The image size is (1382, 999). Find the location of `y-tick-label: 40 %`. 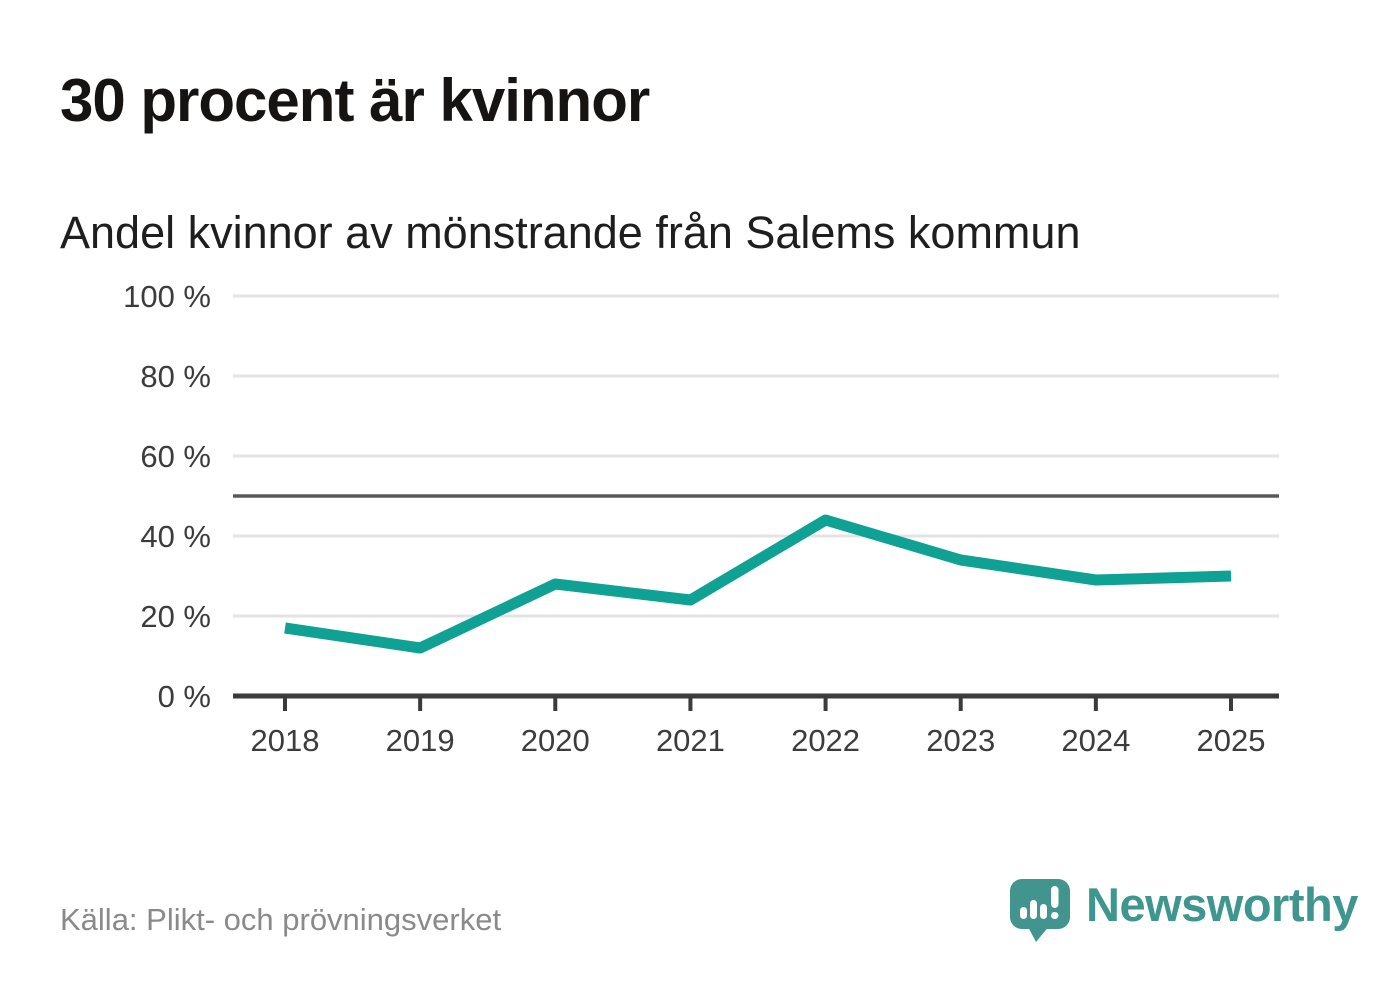

y-tick-label: 40 % is located at coordinates (175, 536).